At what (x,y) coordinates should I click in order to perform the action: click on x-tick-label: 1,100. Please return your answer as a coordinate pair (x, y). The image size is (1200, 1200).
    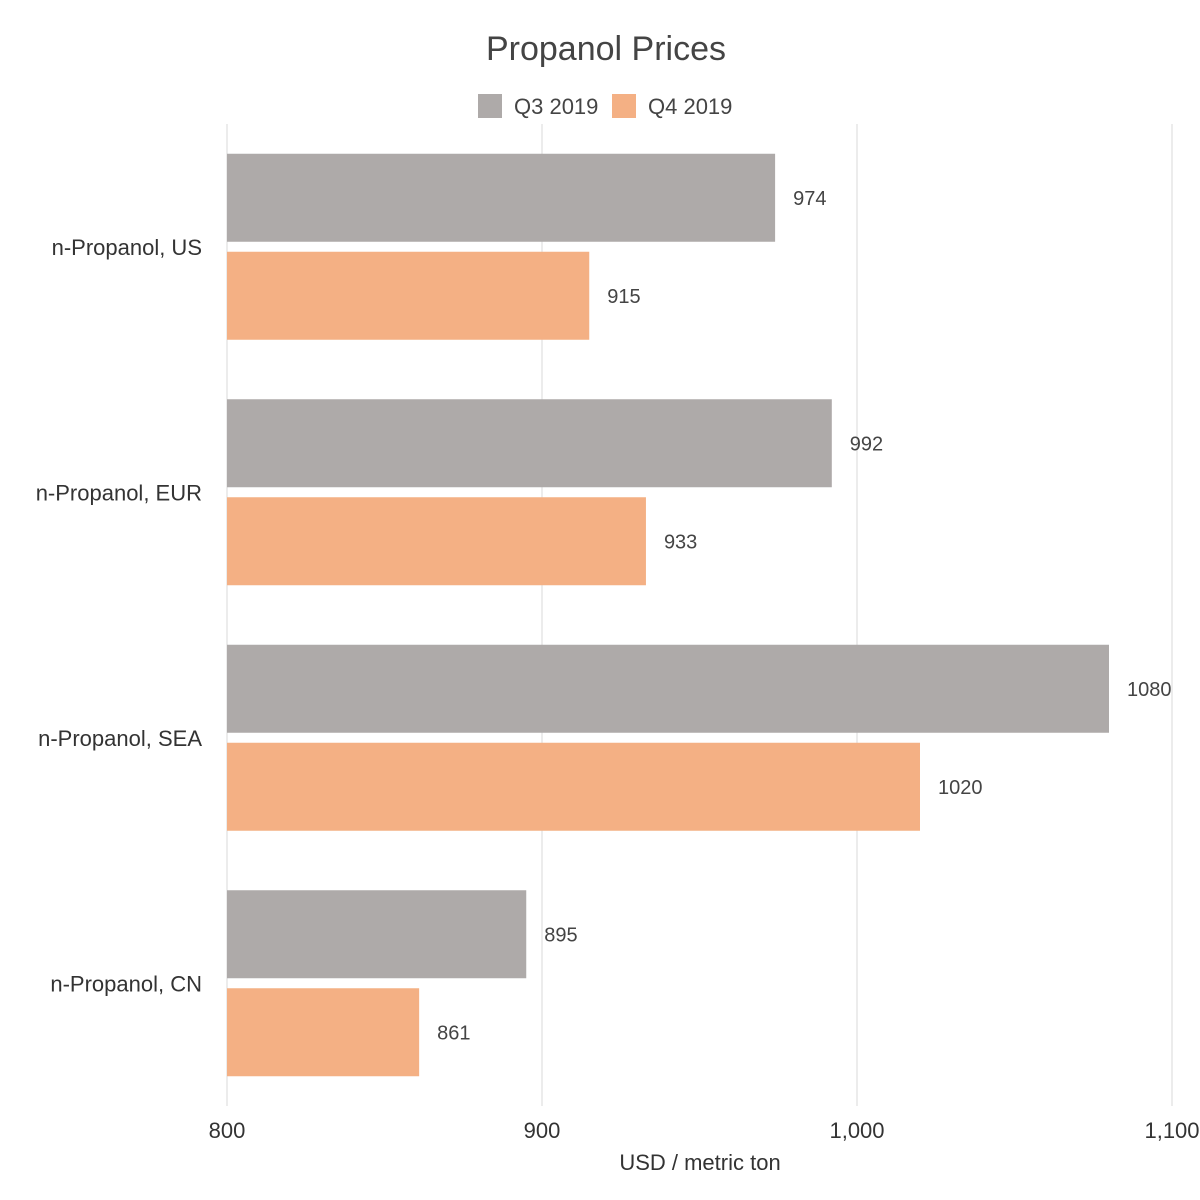
    Looking at the image, I should click on (1171, 1130).